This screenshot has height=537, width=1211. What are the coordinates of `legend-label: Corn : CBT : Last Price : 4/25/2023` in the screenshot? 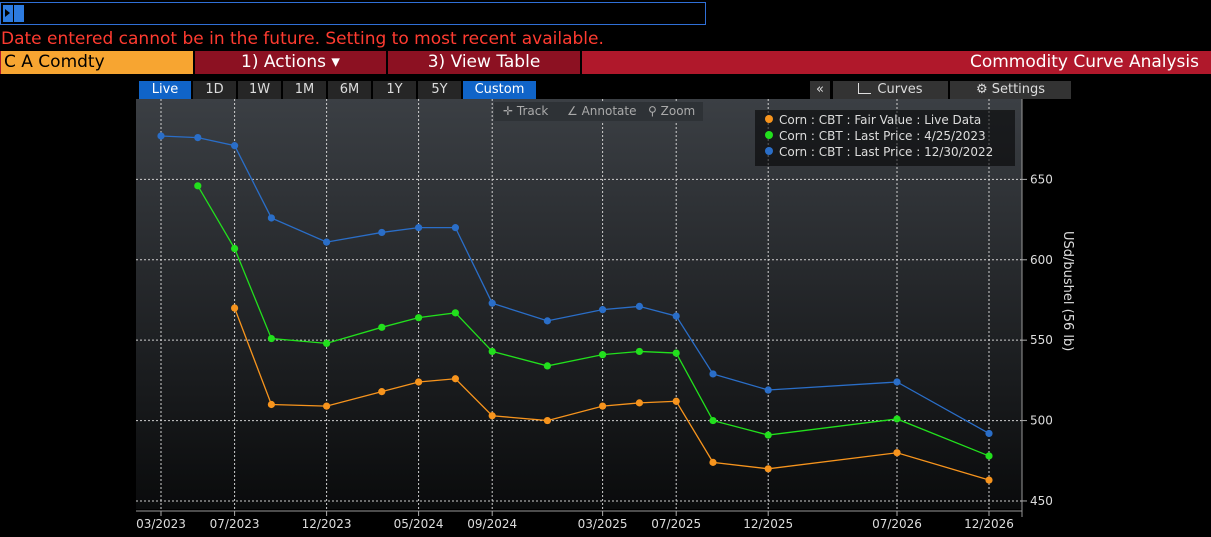 It's located at (882, 136).